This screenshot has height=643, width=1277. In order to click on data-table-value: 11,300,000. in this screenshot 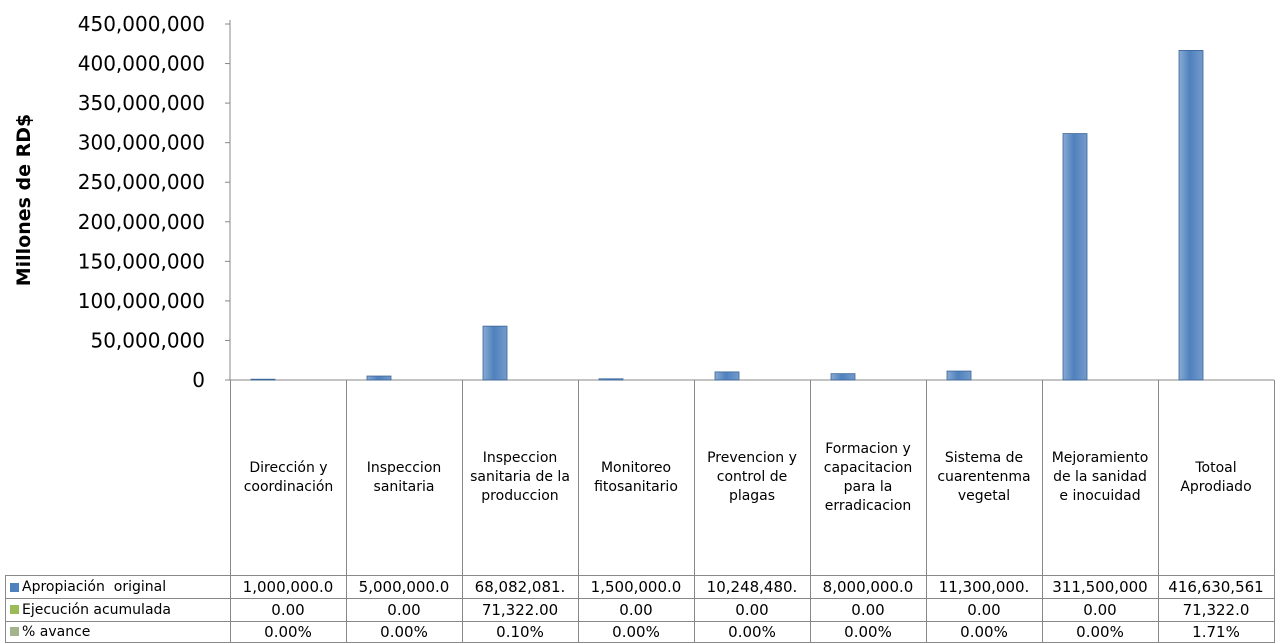, I will do `click(984, 587)`.